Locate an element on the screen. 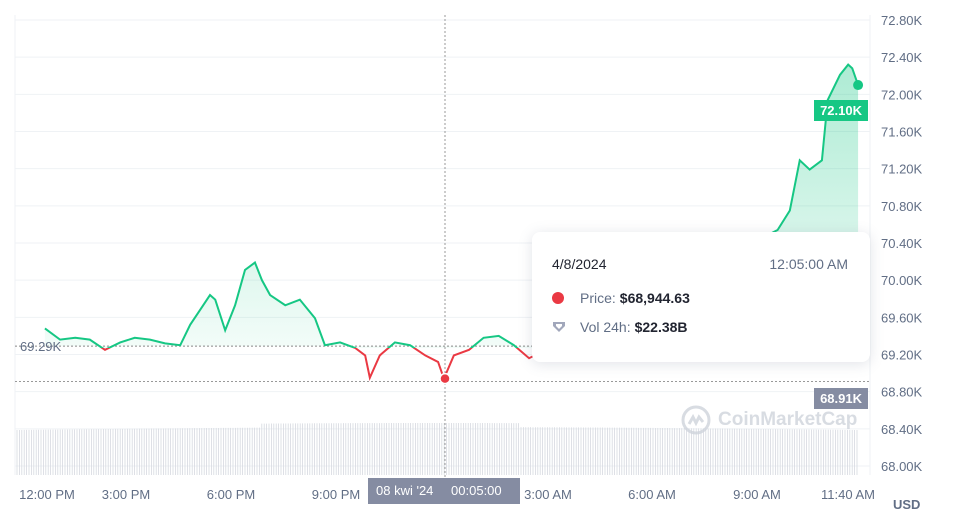 This screenshot has width=954, height=521. y-tick-label: 68.80K is located at coordinates (902, 392).